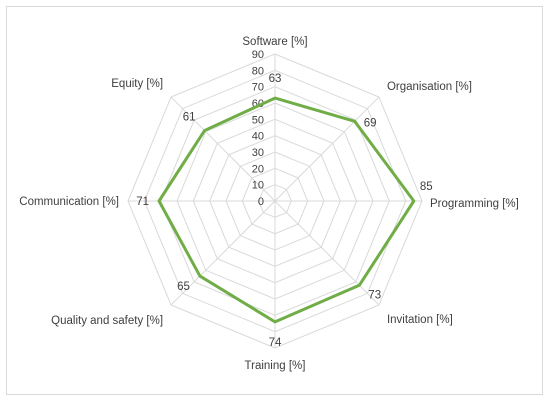  I want to click on tick-label: 80, so click(258, 71).